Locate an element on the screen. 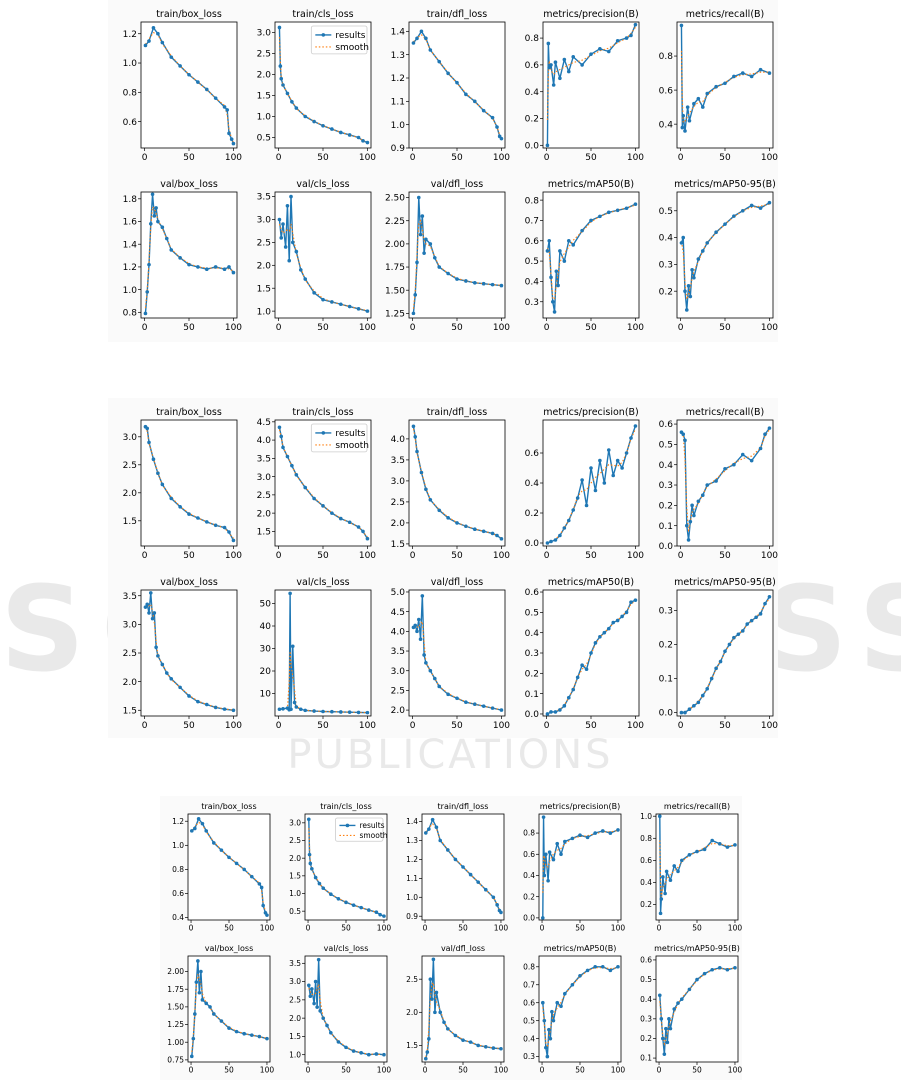 The height and width of the screenshot is (1091, 901). y-tick-label: 1.75 is located at coordinates (395, 268).